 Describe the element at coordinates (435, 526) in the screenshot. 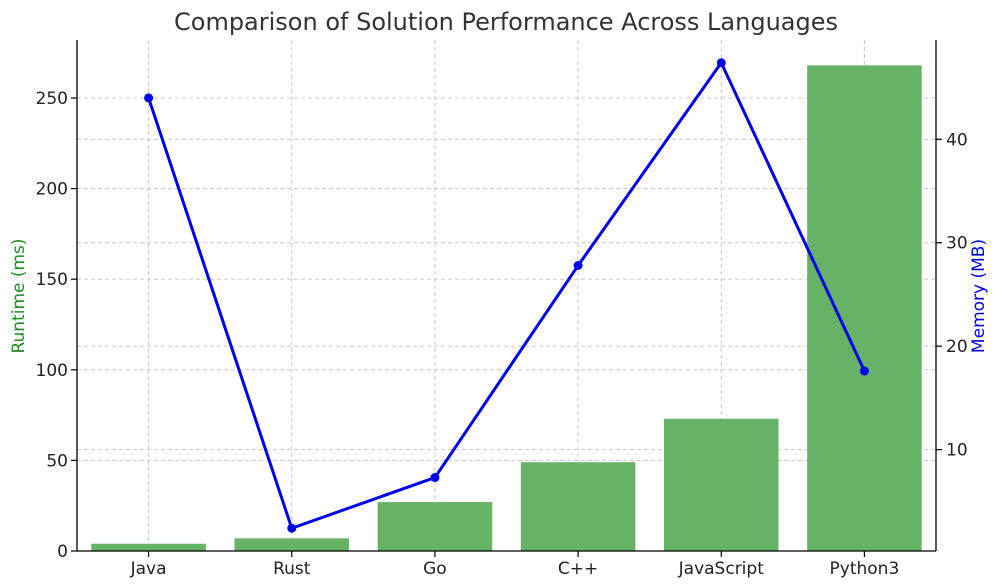

I see `bar-go` at that location.